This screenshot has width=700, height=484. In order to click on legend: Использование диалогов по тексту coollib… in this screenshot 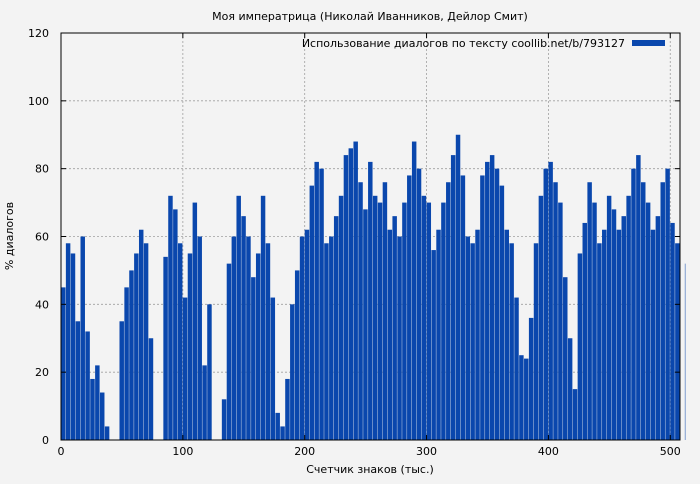, I will do `click(483, 43)`.